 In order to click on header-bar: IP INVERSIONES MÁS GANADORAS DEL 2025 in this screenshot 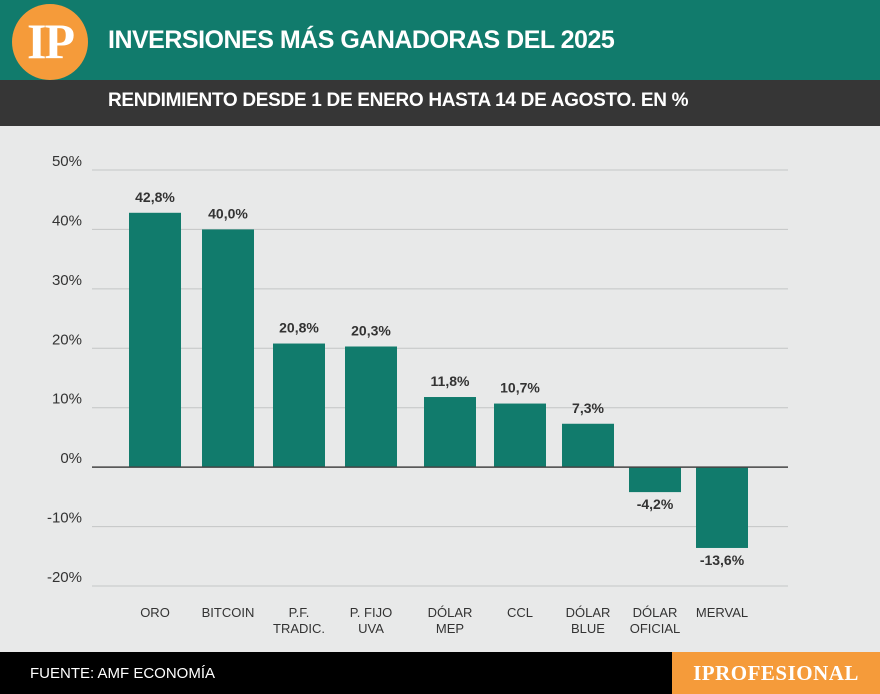, I will do `click(440, 40)`.